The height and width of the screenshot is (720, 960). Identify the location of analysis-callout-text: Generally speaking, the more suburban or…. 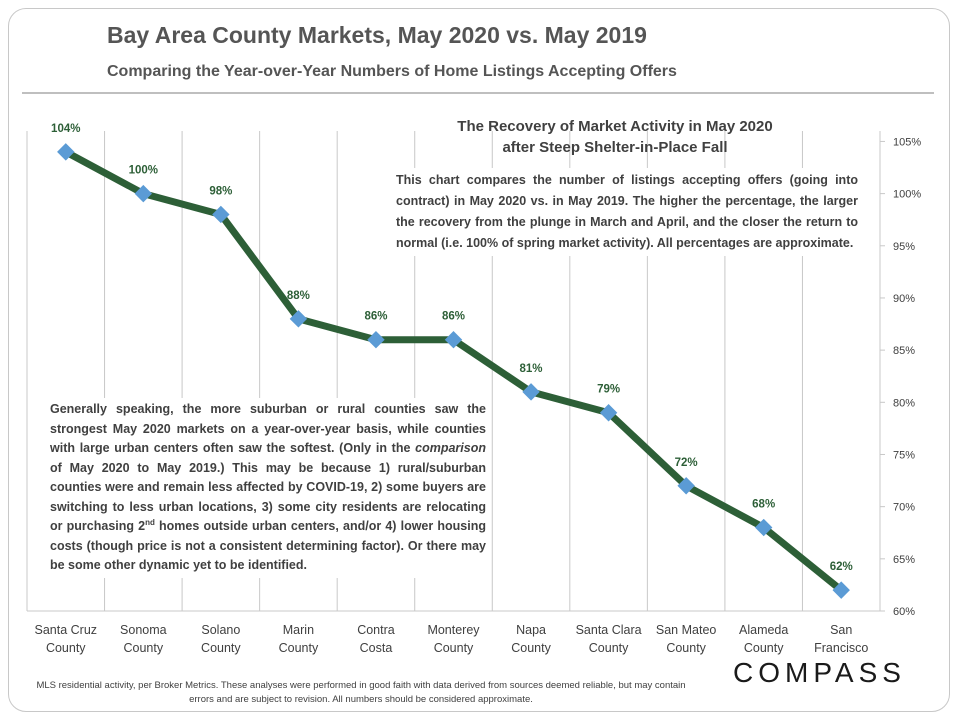
(268, 488).